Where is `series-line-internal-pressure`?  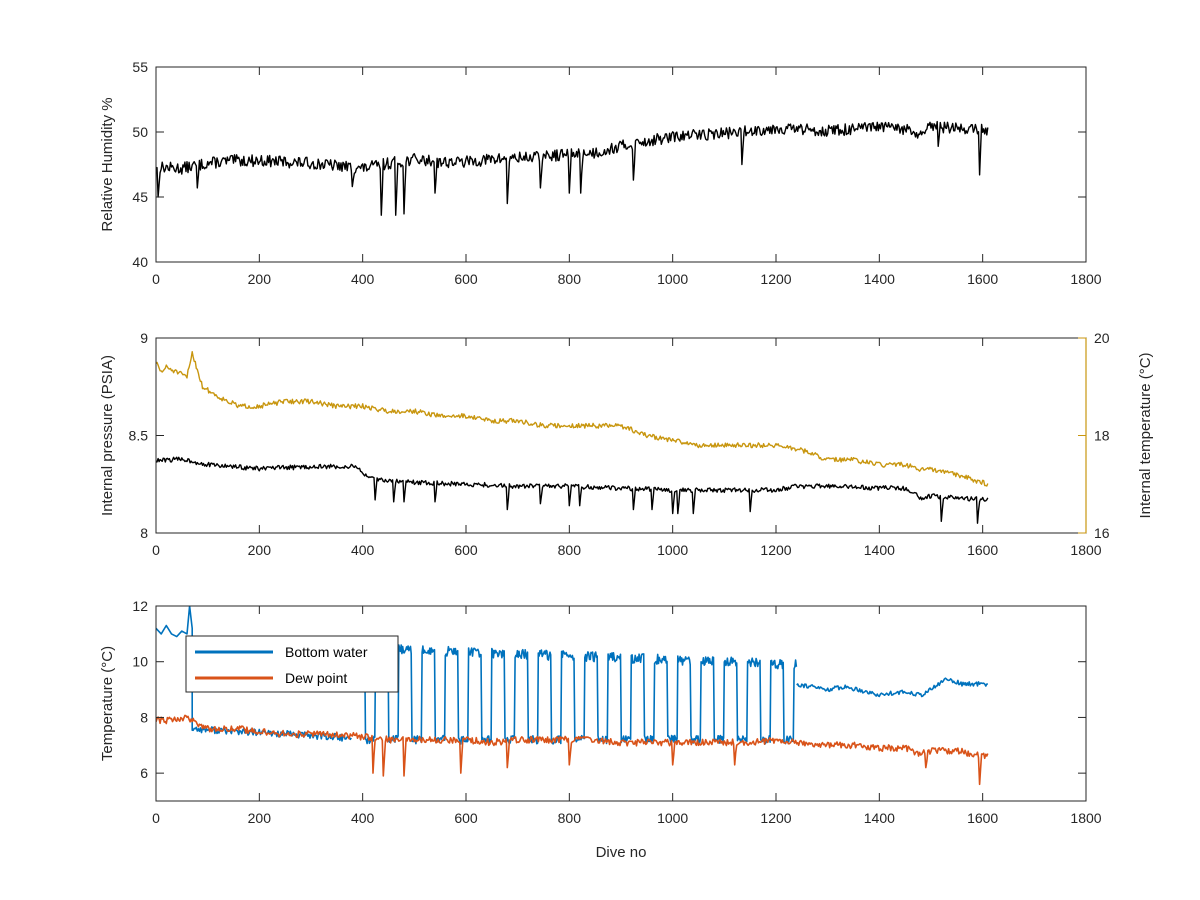
series-line-internal-pressure is located at coordinates (572, 490).